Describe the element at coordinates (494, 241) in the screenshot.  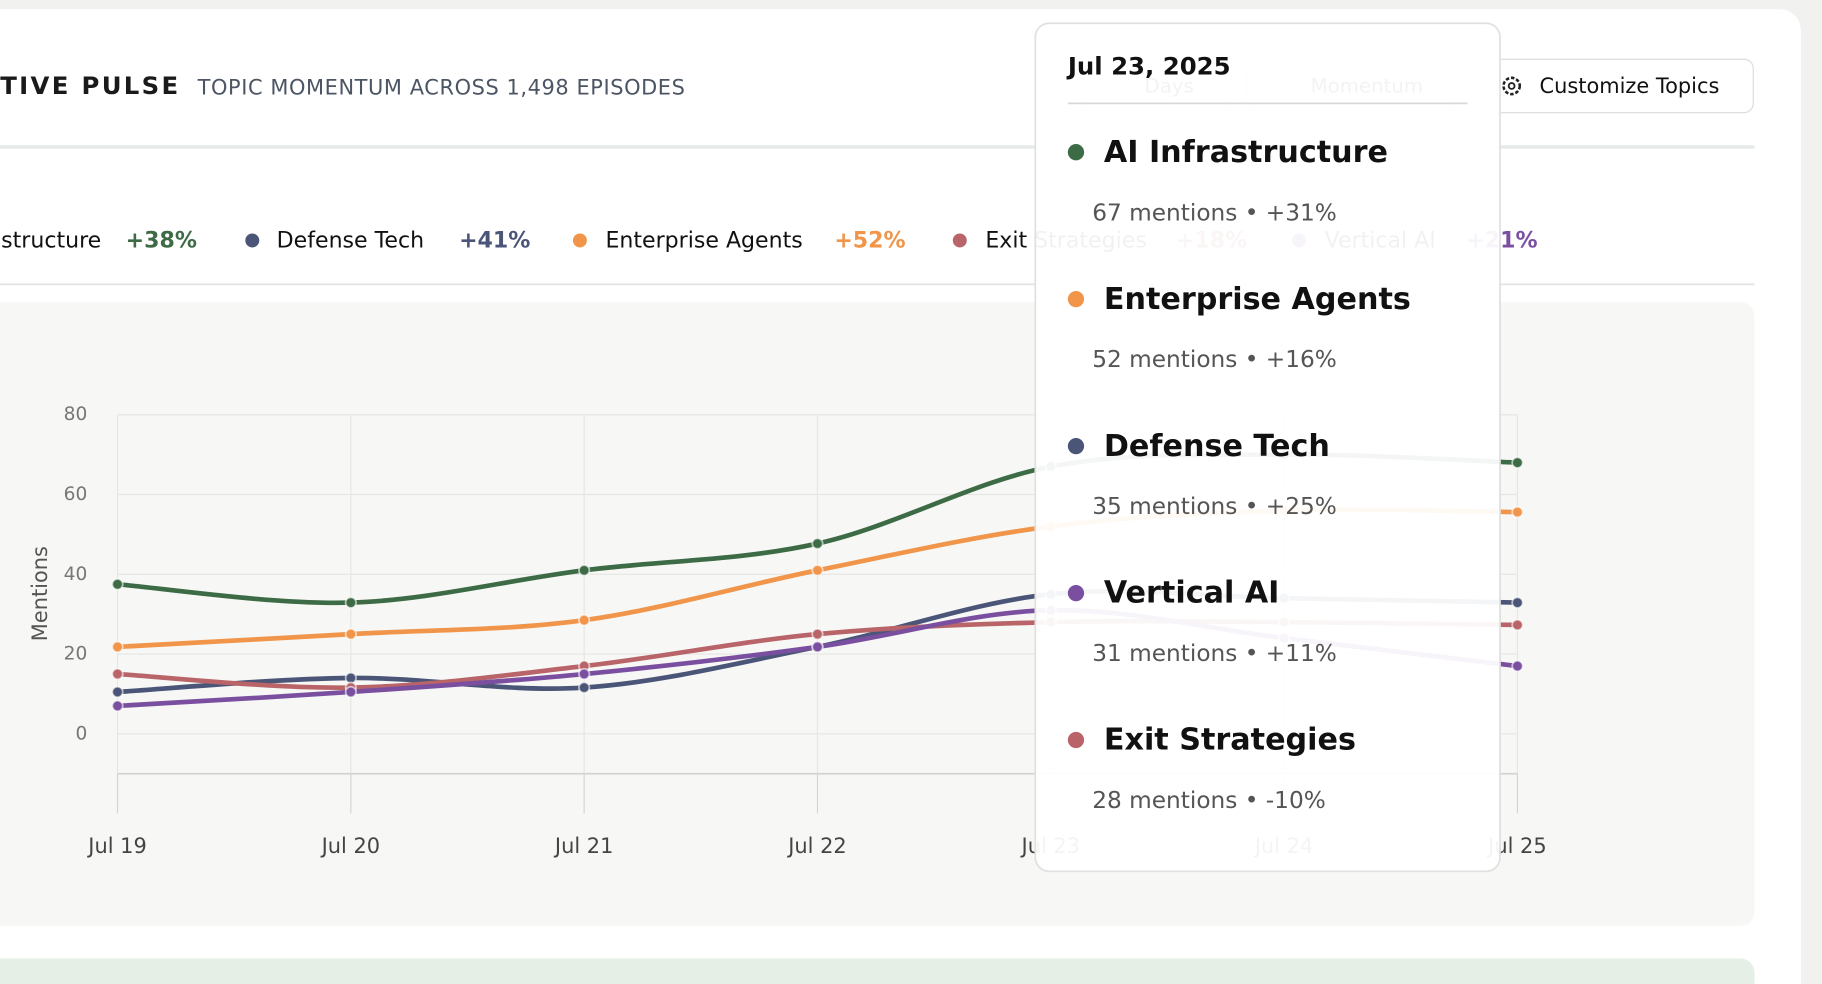
I see `legend-change: +41%` at that location.